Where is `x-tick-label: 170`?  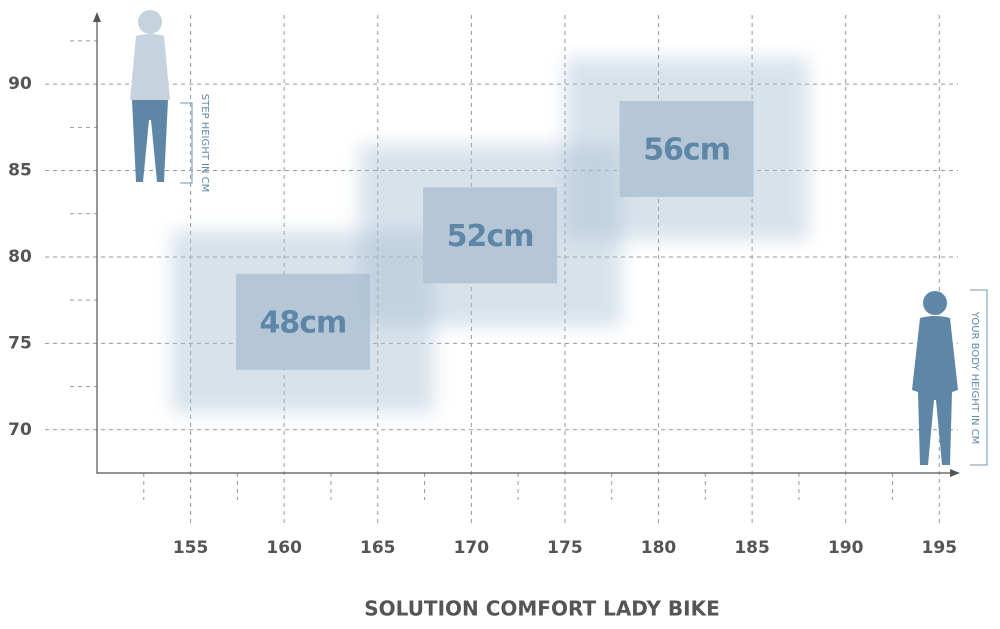 x-tick-label: 170 is located at coordinates (472, 548).